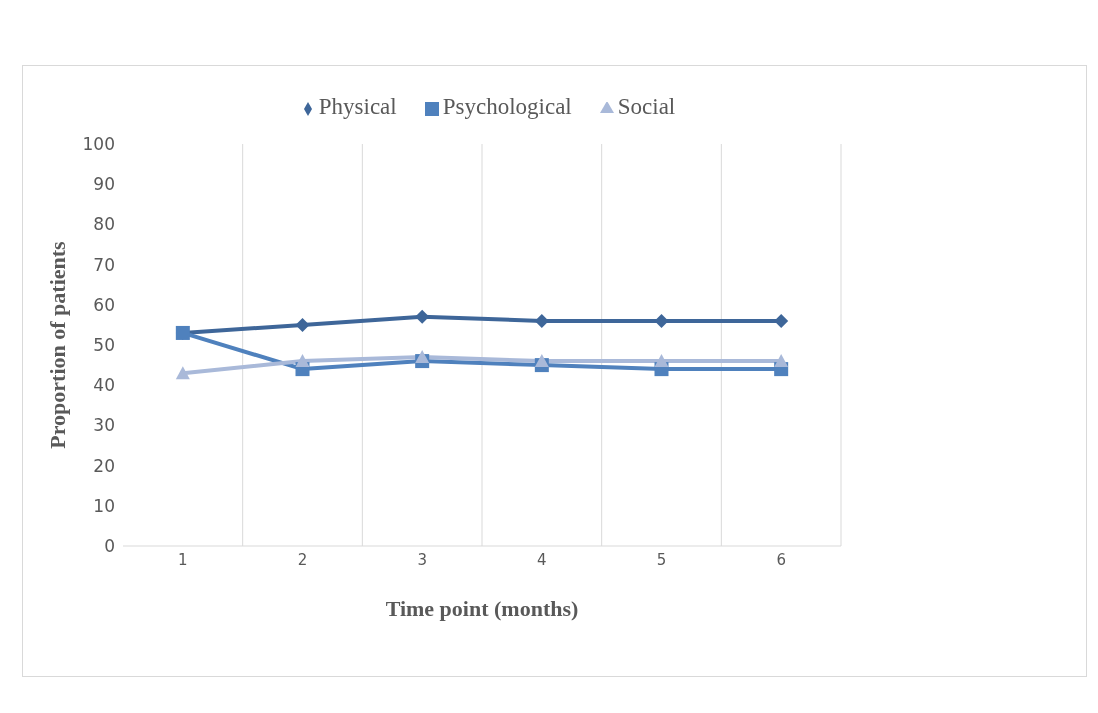  What do you see at coordinates (104, 465) in the screenshot?
I see `y-tick-label: 20` at bounding box center [104, 465].